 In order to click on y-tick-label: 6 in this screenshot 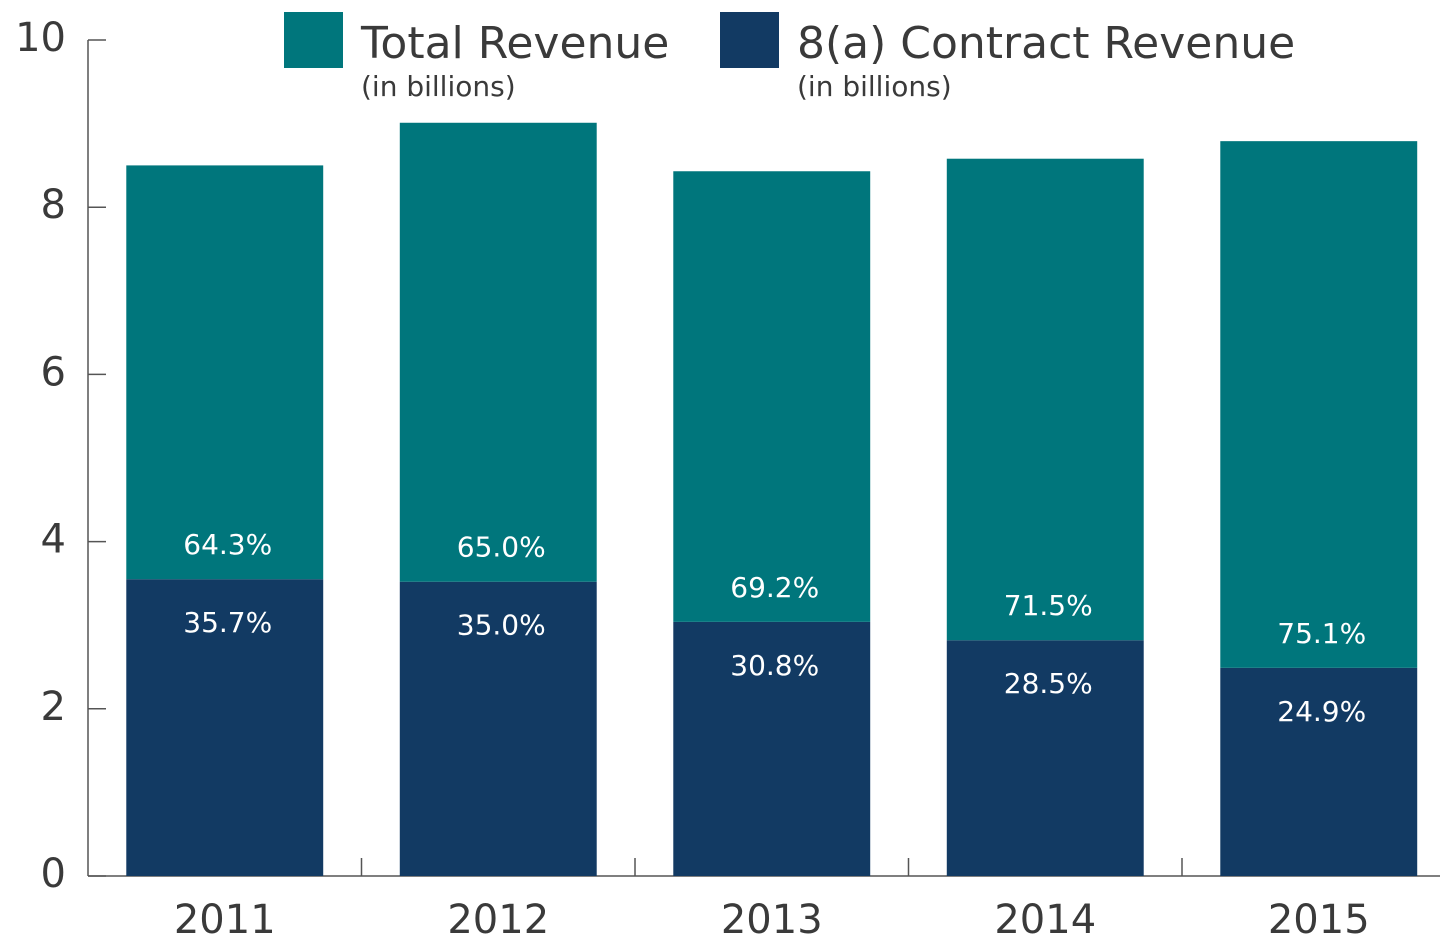, I will do `click(53, 372)`.